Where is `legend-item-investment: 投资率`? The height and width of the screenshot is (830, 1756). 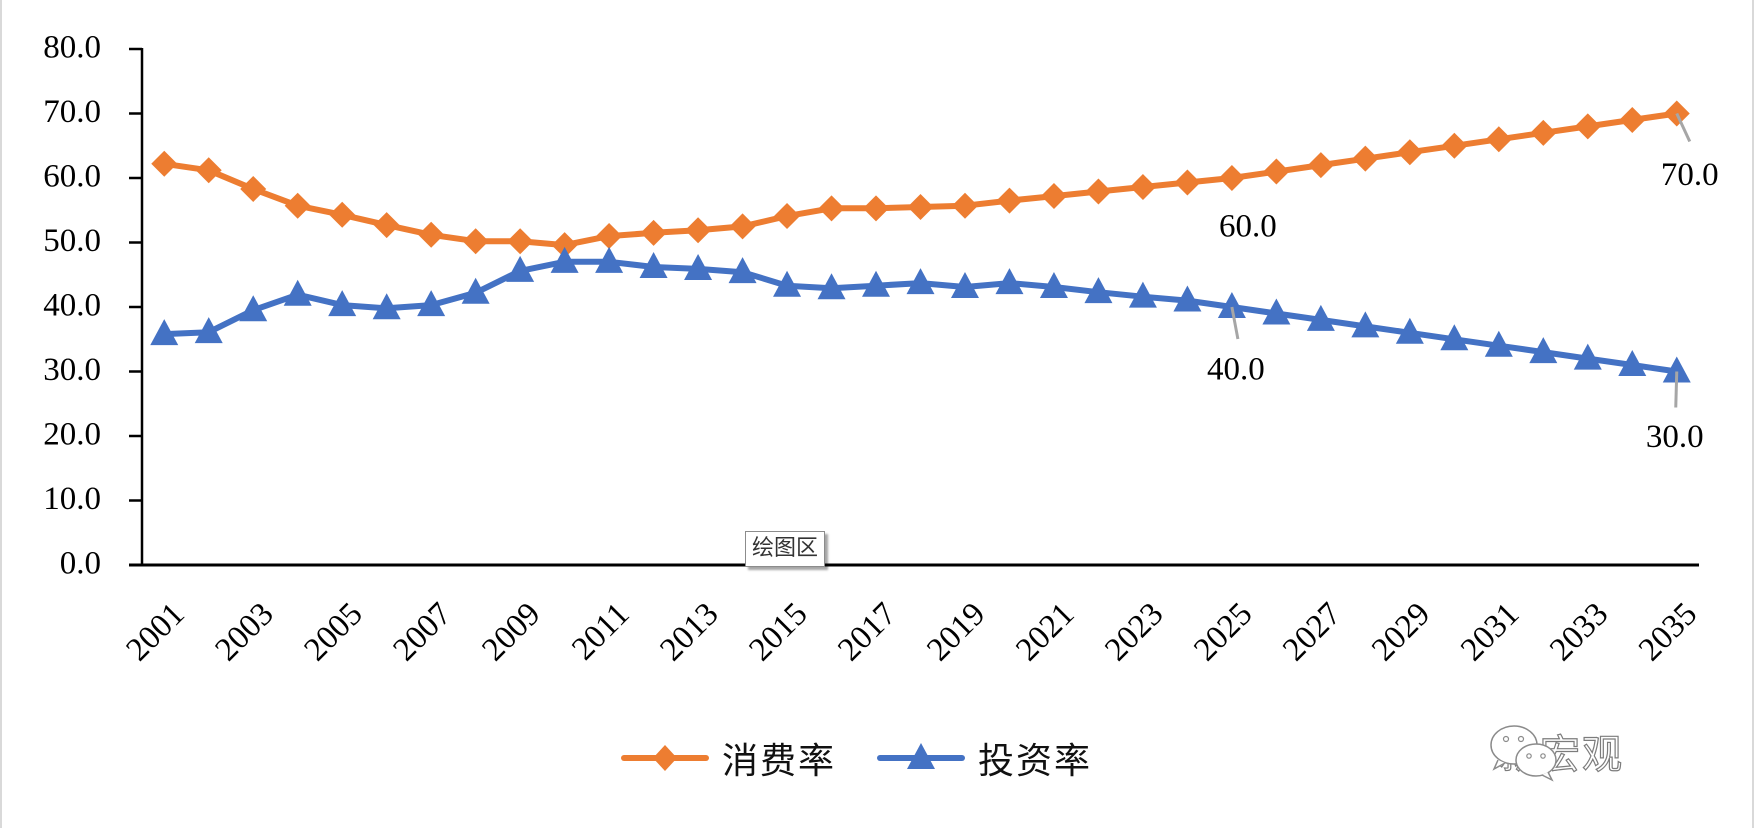
legend-item-investment: 投资率 is located at coordinates (984, 758).